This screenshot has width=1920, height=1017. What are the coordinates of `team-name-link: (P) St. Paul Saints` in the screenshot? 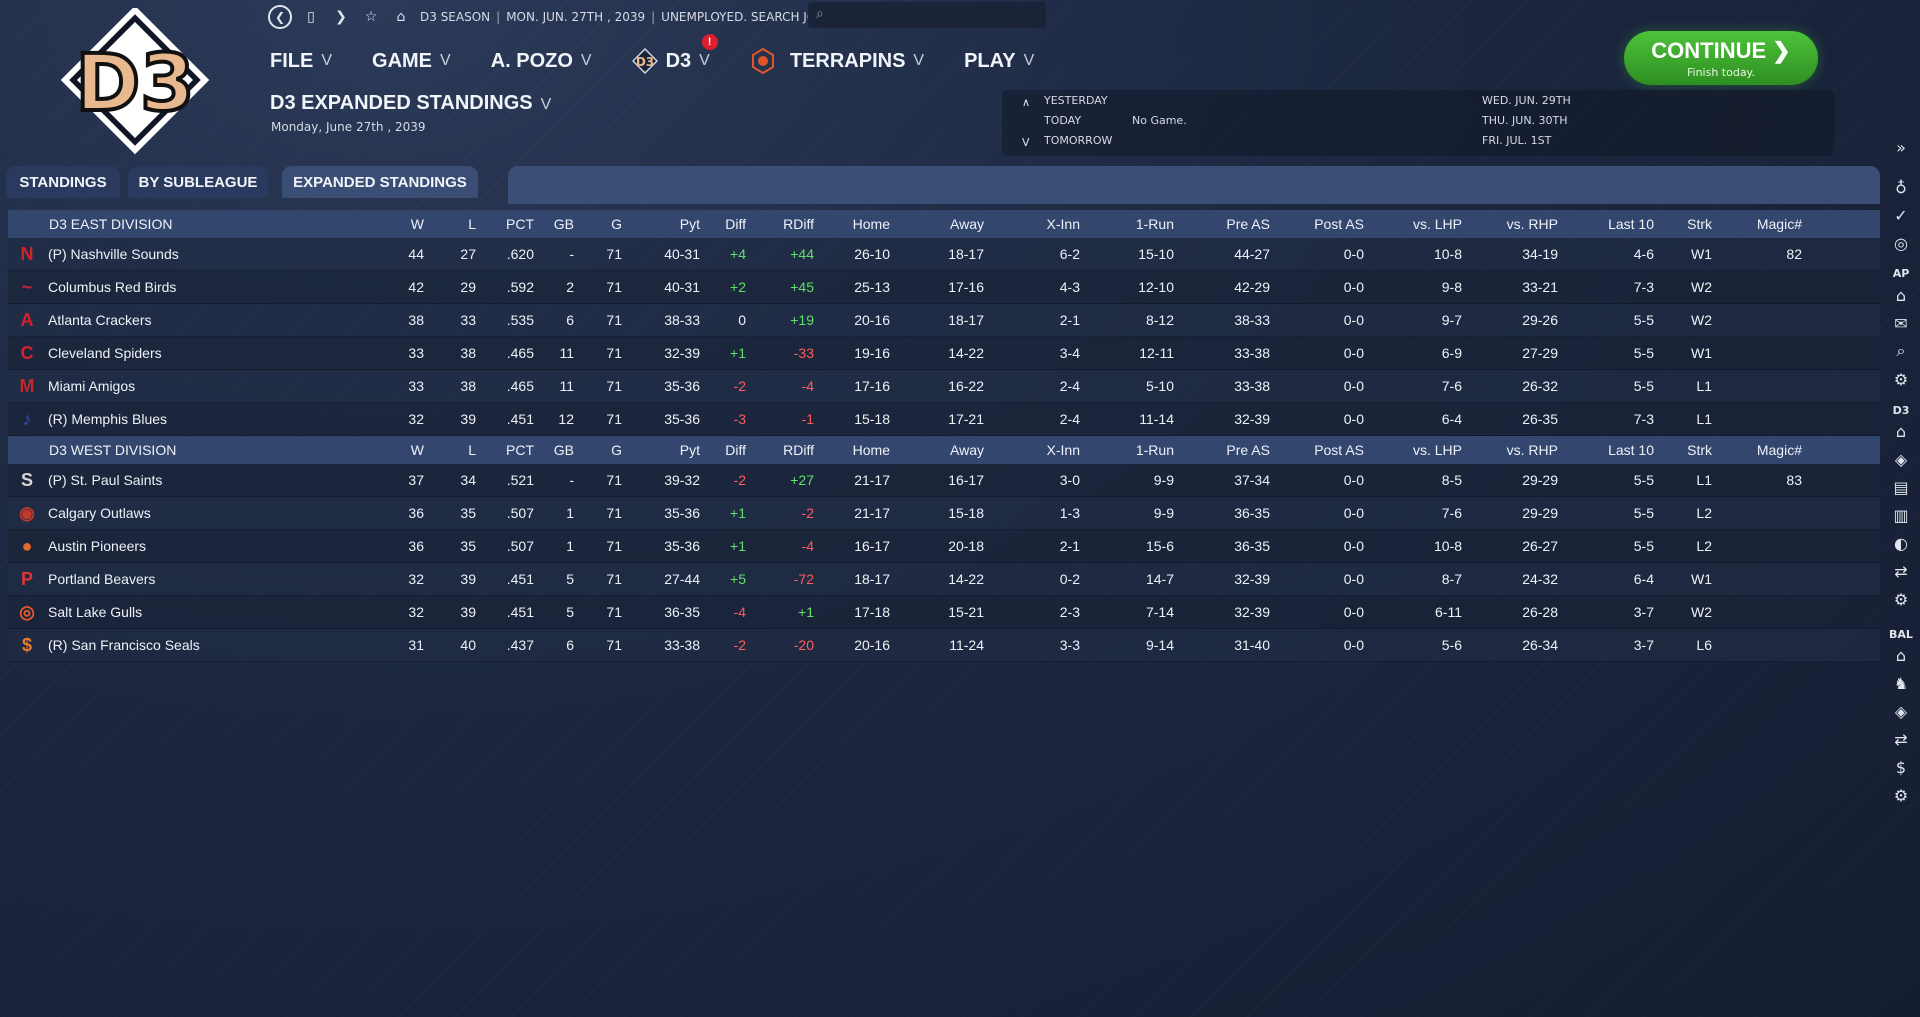 It's located at (105, 480).